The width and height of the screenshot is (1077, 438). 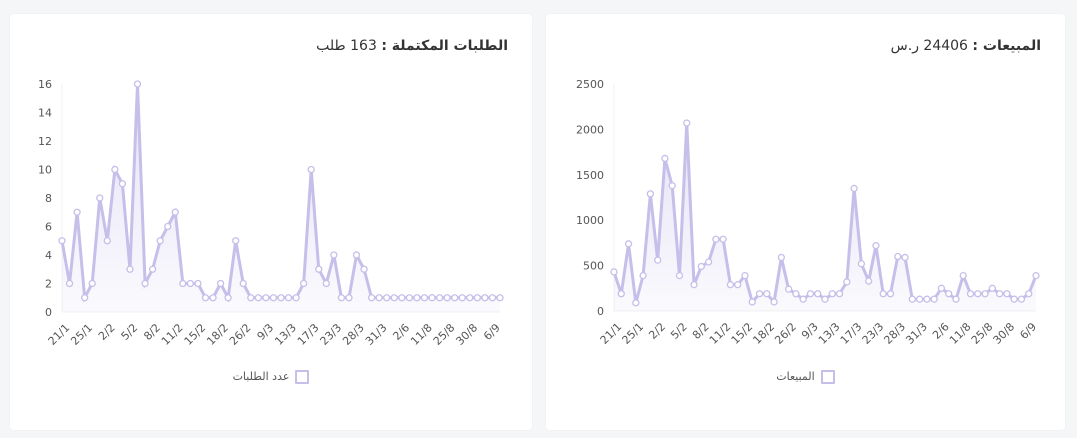 I want to click on x-tick-label: 11/2, so click(x=720, y=333).